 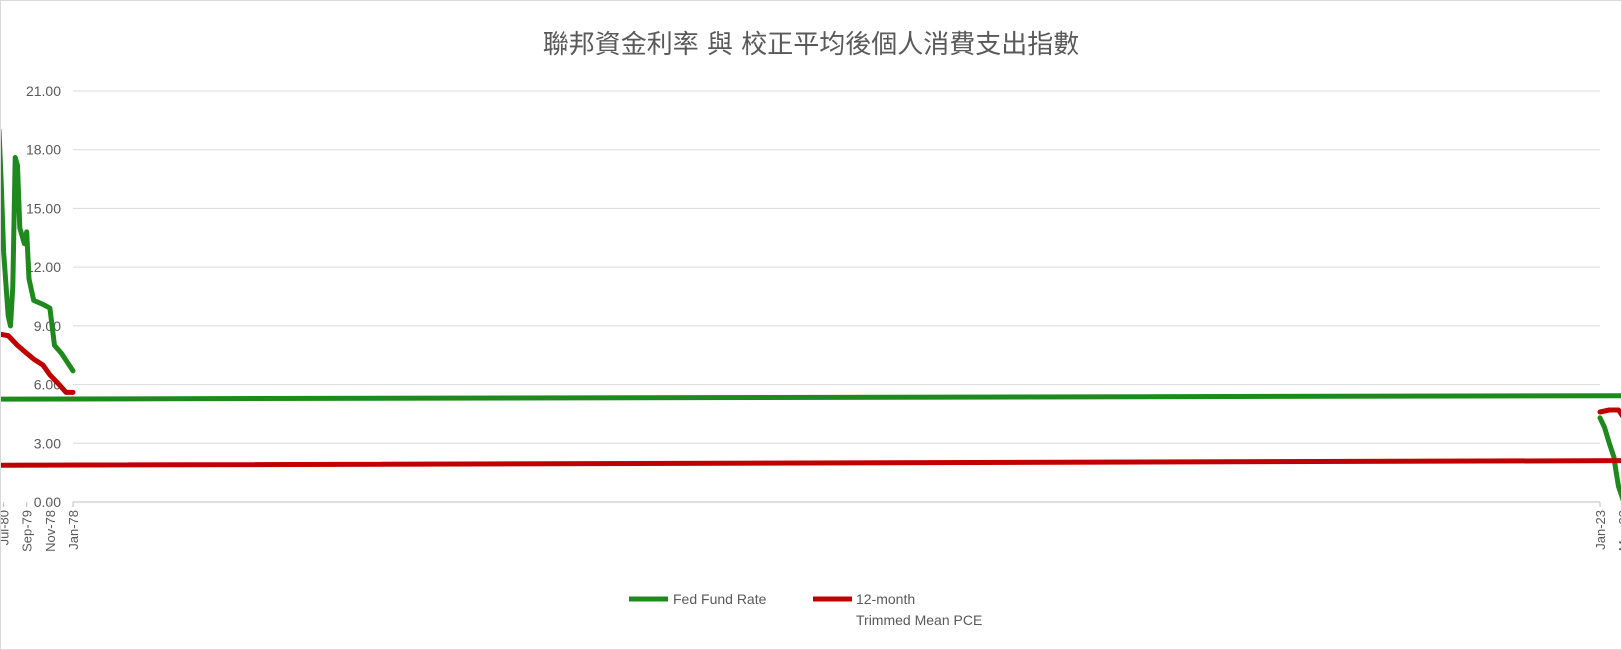 What do you see at coordinates (43, 91) in the screenshot?
I see `y-tick-label: 21.00` at bounding box center [43, 91].